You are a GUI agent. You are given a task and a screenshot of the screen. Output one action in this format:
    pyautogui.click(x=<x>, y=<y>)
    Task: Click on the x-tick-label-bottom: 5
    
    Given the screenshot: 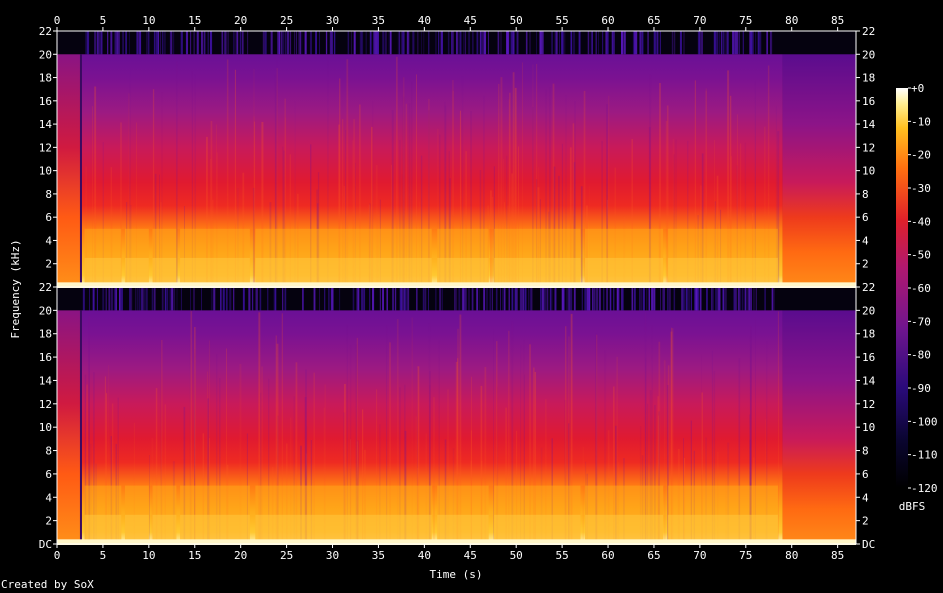 What is the action you would take?
    pyautogui.click(x=103, y=555)
    